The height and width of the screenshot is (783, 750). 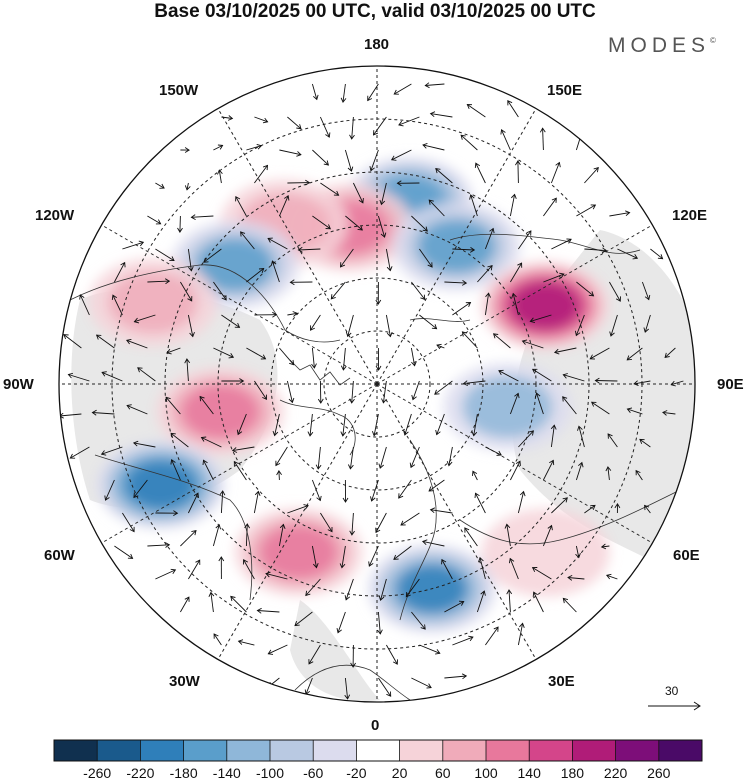 What do you see at coordinates (662, 46) in the screenshot?
I see `modes-logo: MODES©` at bounding box center [662, 46].